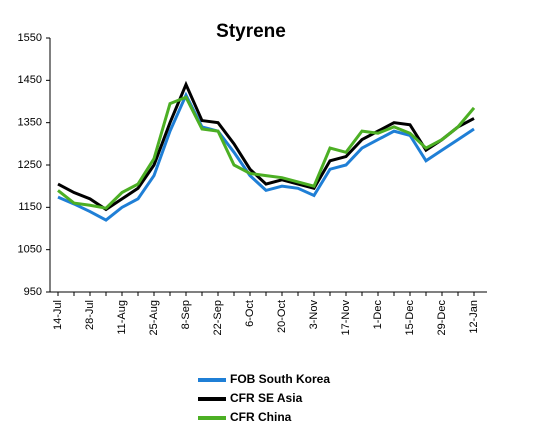  I want to click on x-tick-label: 22-Sep, so click(218, 317).